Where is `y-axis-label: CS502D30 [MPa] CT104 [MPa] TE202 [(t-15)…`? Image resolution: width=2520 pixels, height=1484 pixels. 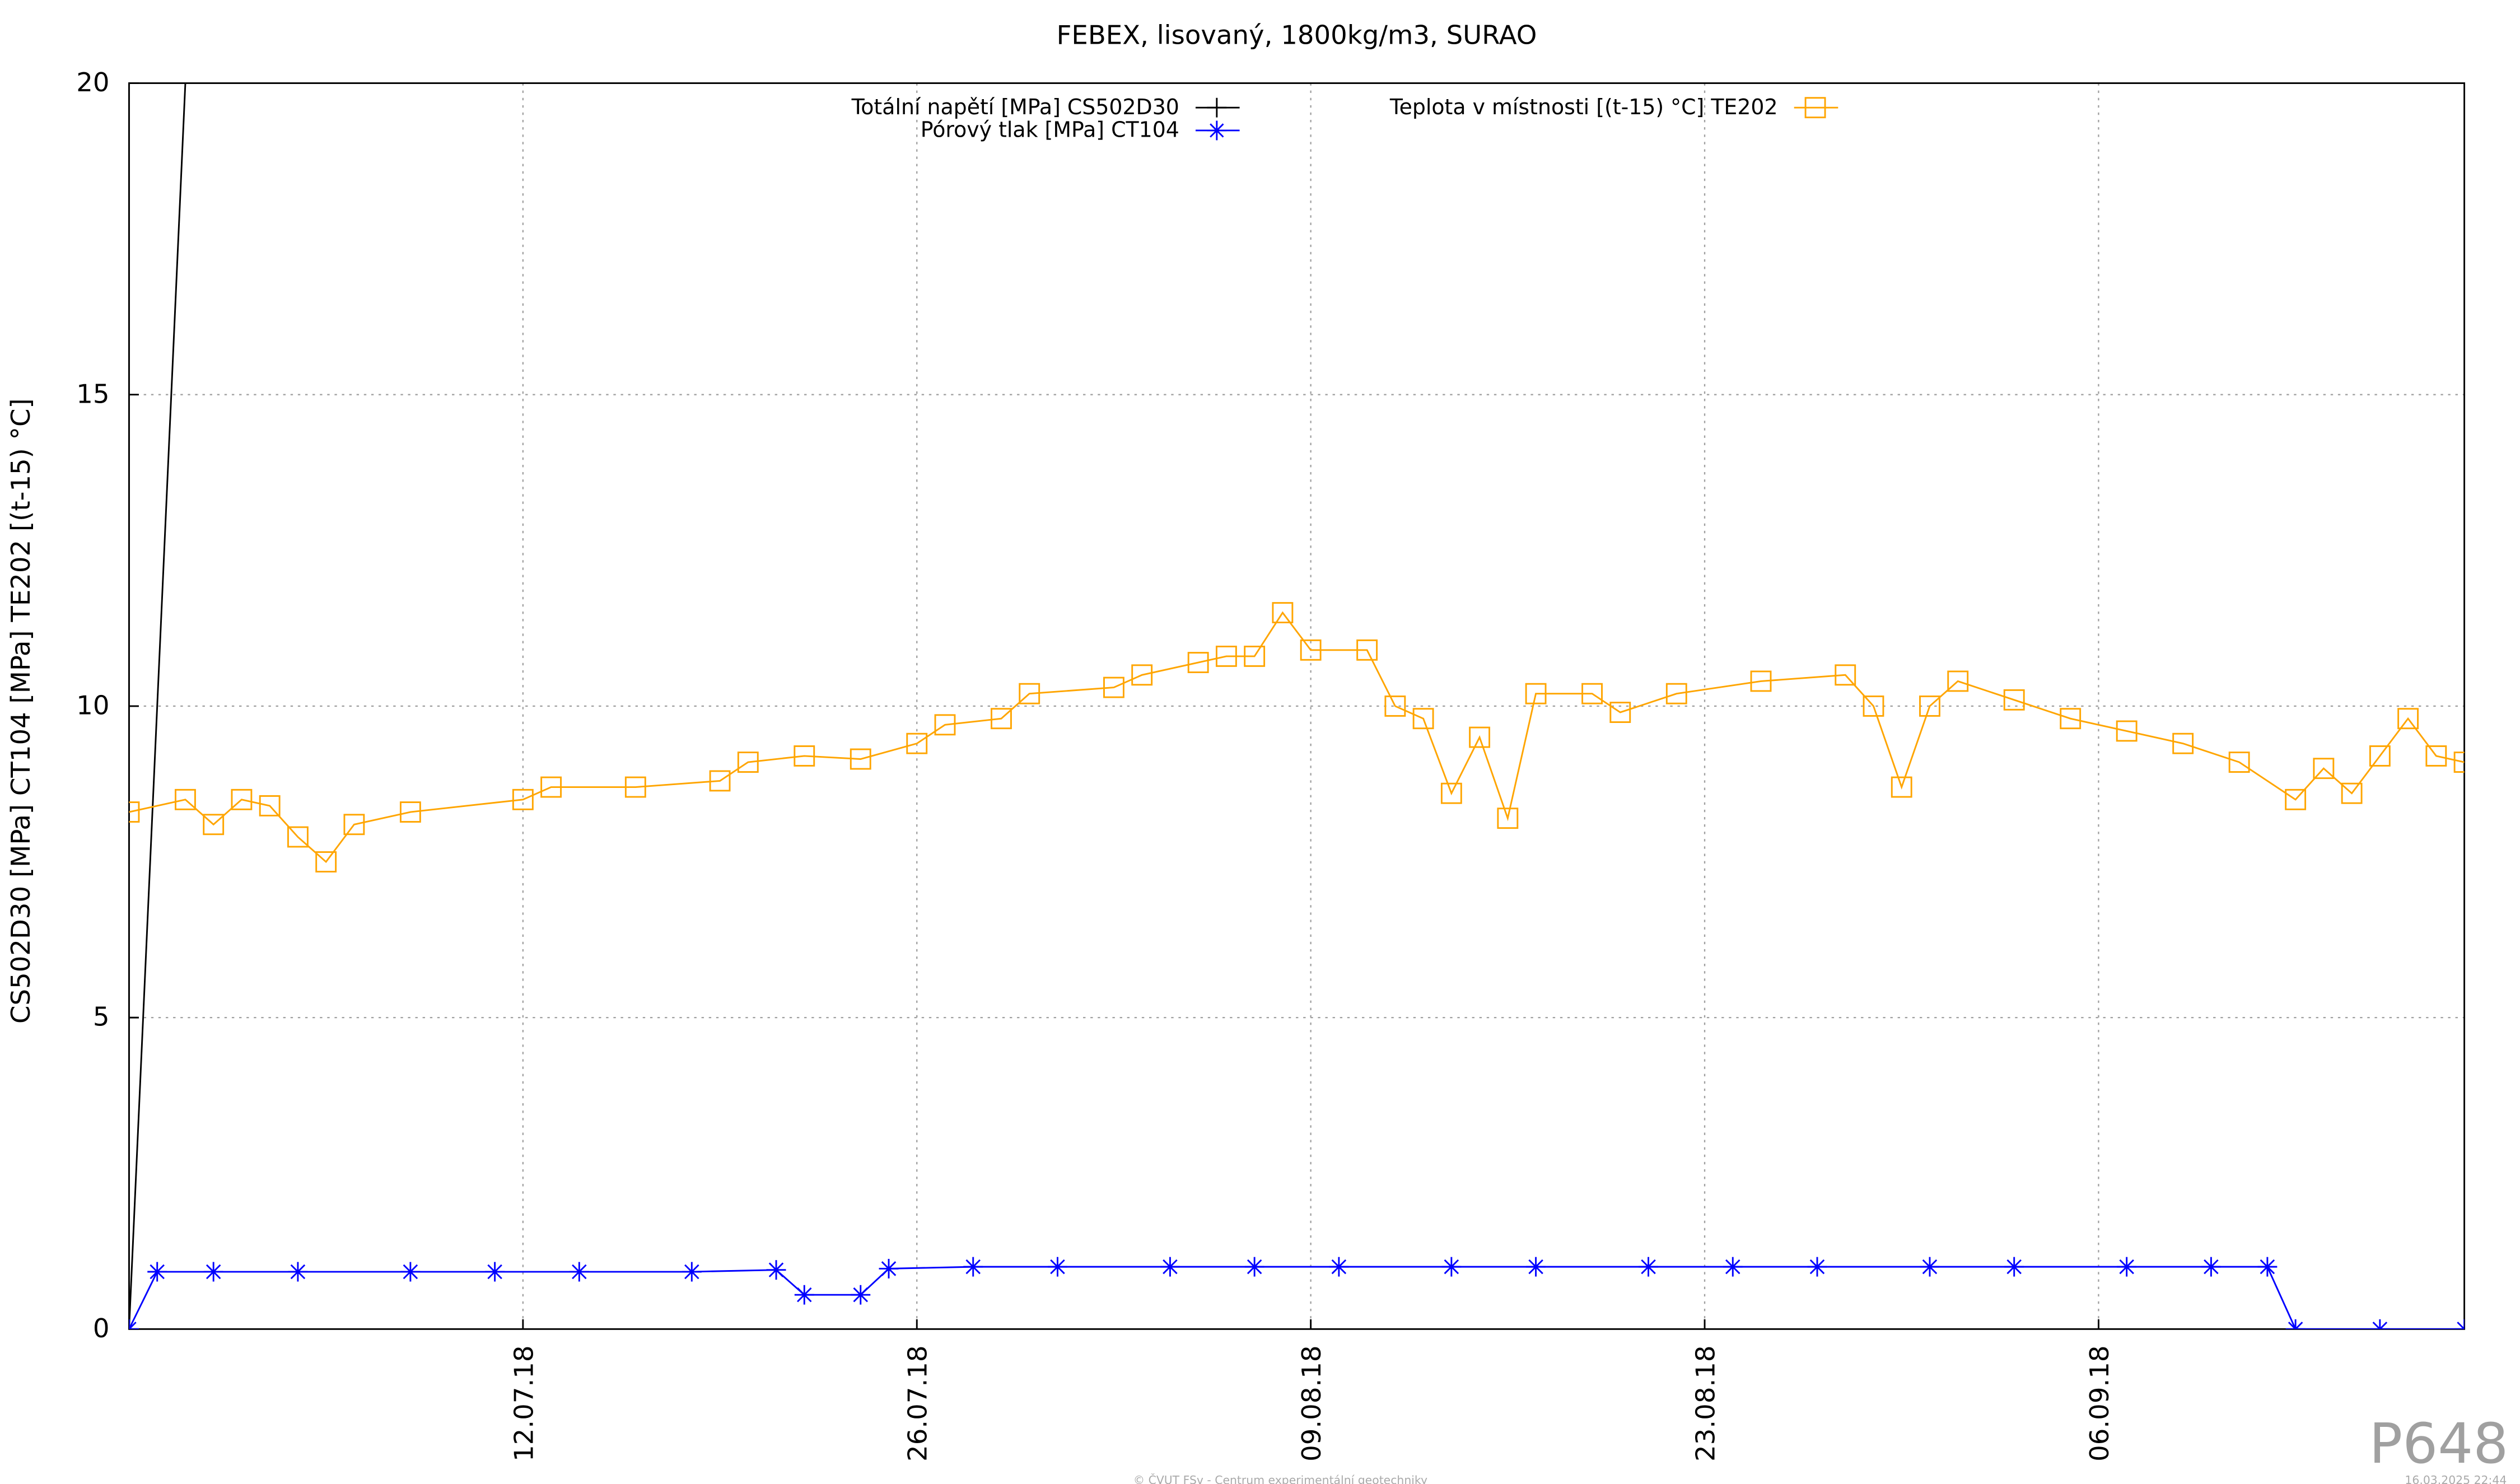 y-axis-label: CS502D30 [MPa] CT104 [MPa] TE202 [(t-15)… is located at coordinates (21, 711).